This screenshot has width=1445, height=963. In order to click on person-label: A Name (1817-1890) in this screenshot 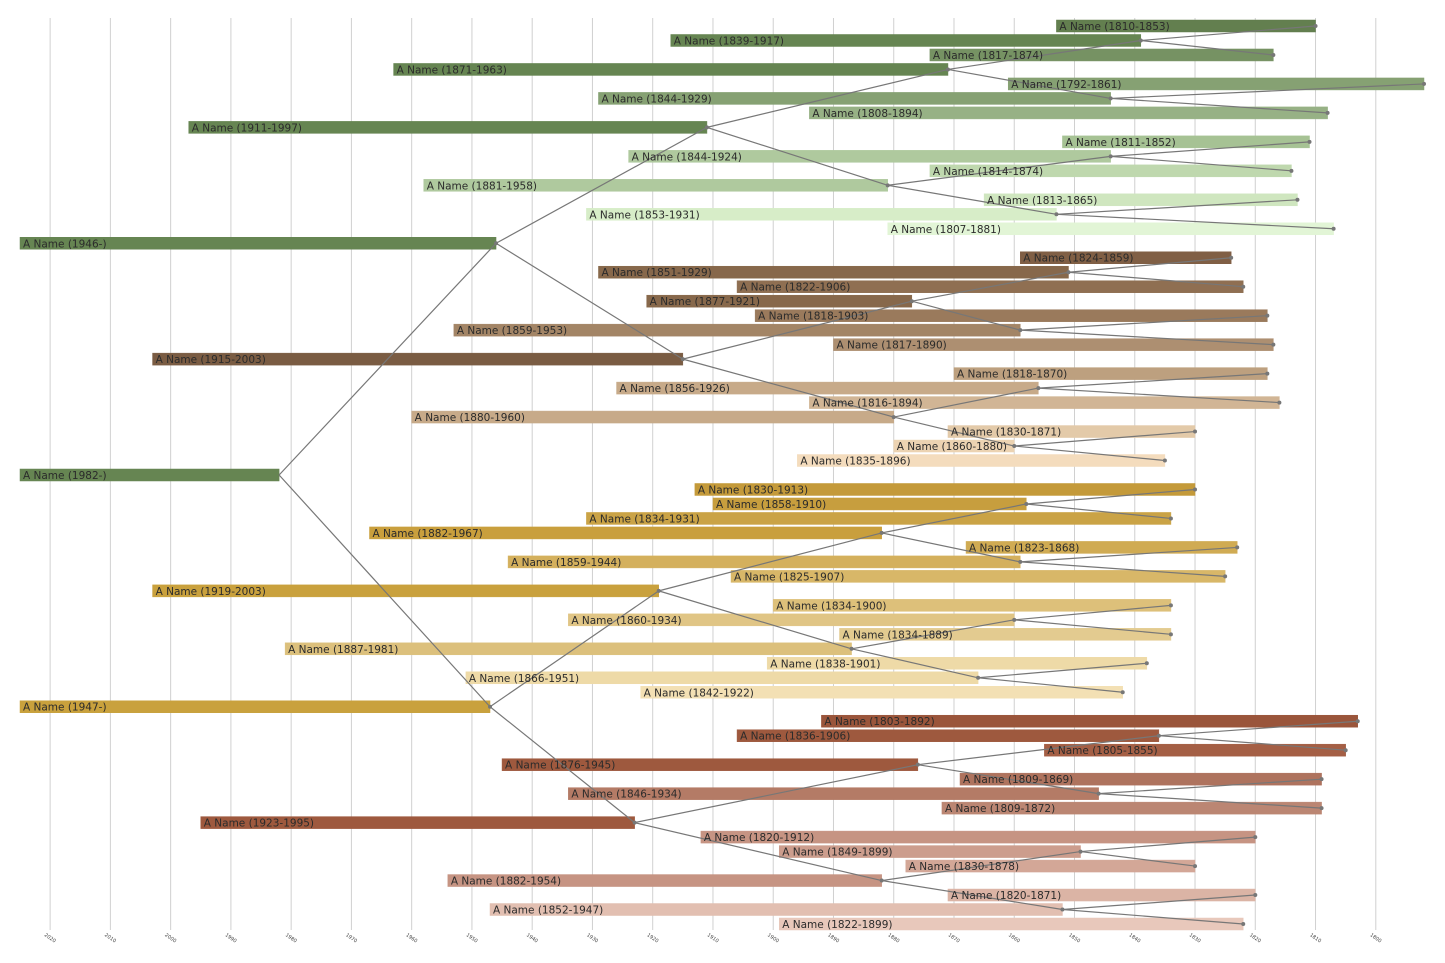, I will do `click(891, 346)`.